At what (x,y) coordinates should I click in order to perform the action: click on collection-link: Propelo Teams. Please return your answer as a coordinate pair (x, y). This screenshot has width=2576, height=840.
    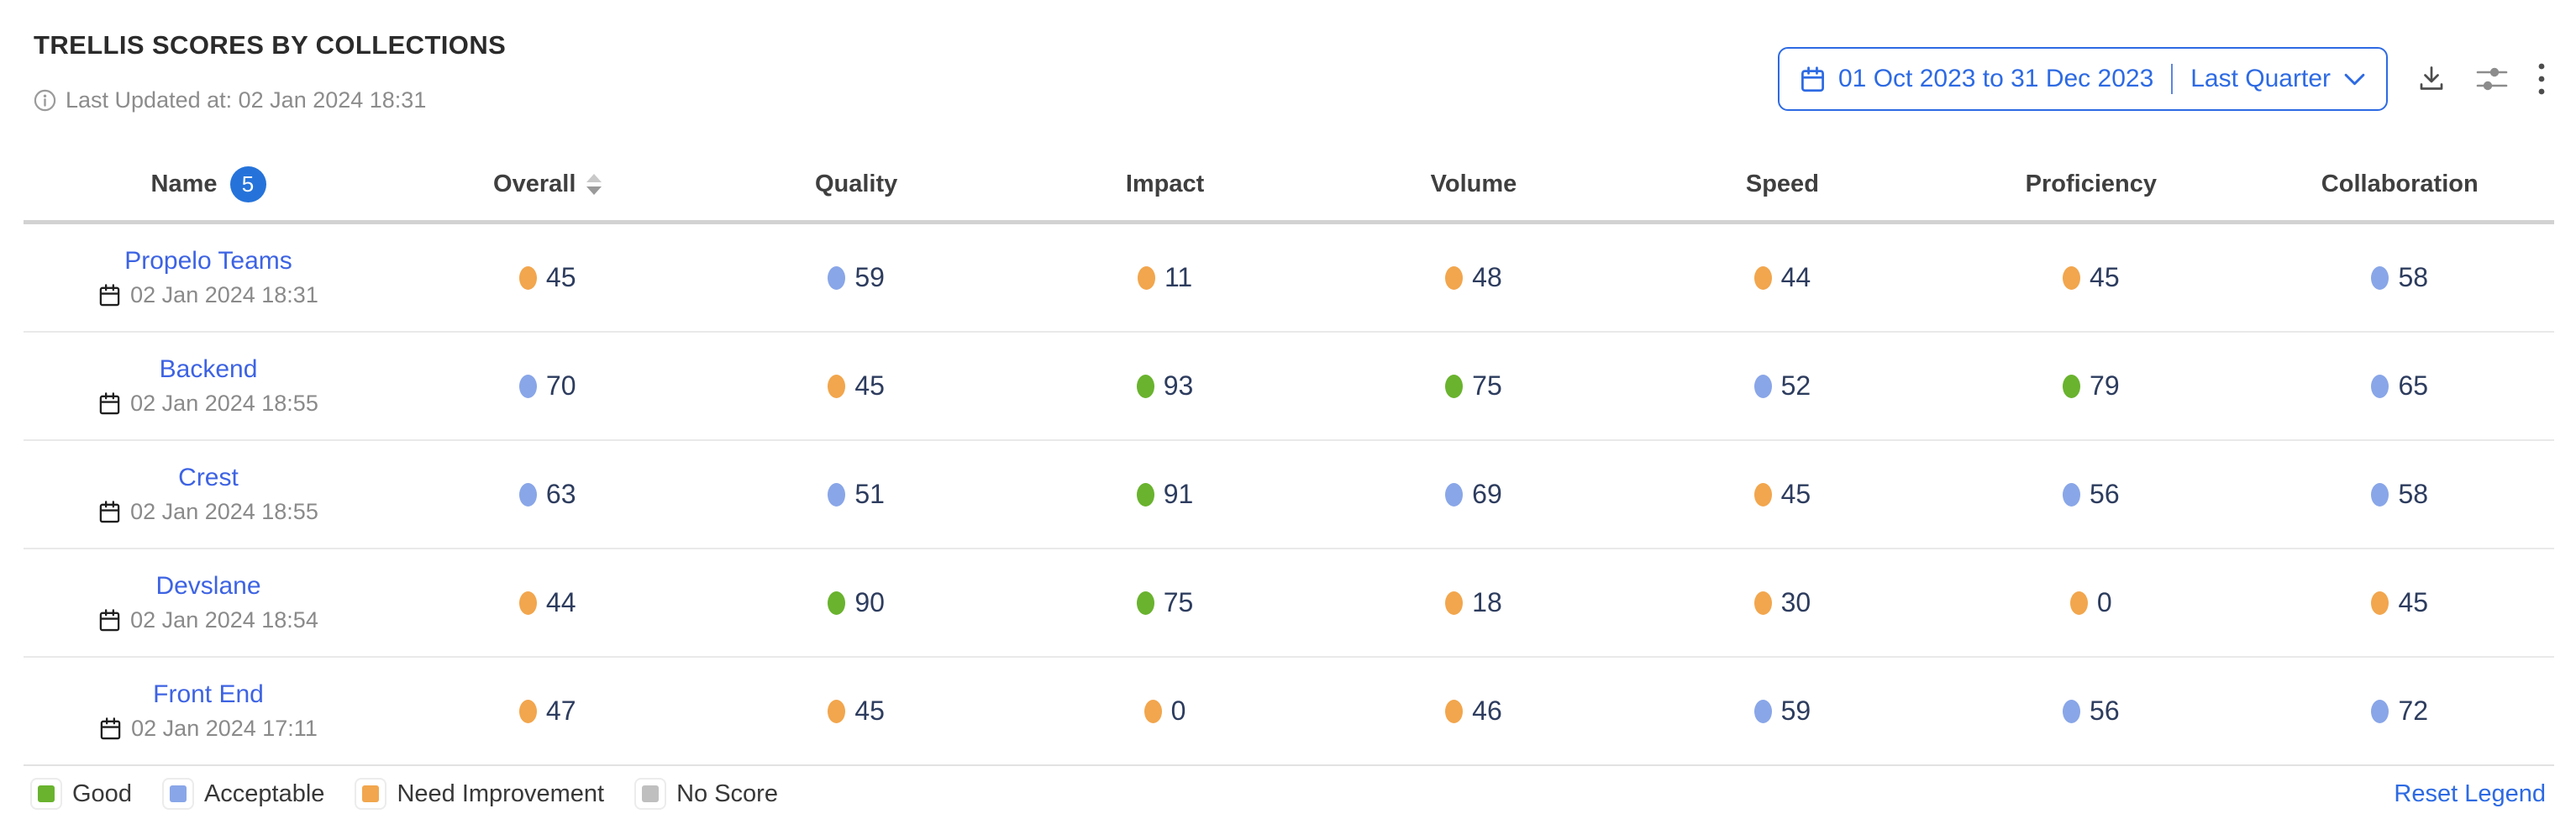
    Looking at the image, I should click on (208, 261).